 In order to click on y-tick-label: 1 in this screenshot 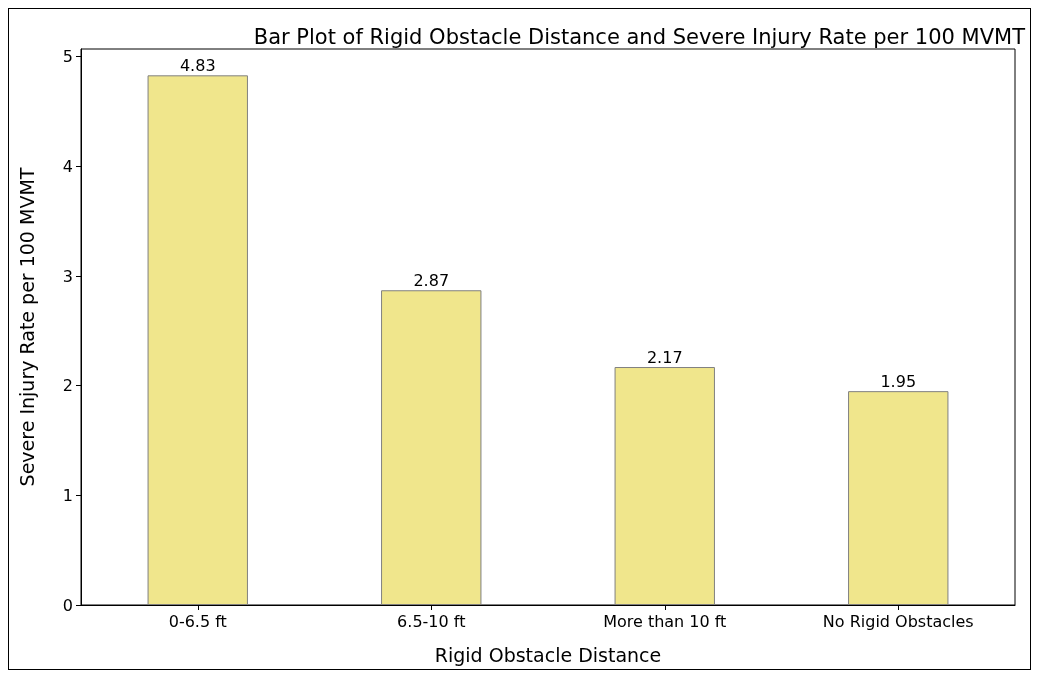, I will do `click(67, 495)`.